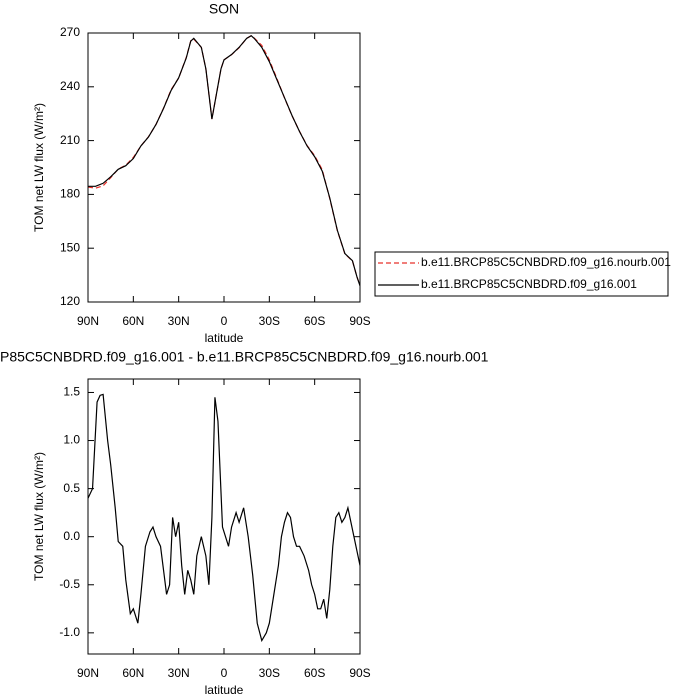 The width and height of the screenshot is (700, 700). What do you see at coordinates (69, 632) in the screenshot?
I see `y-tick-label: -1.0` at bounding box center [69, 632].